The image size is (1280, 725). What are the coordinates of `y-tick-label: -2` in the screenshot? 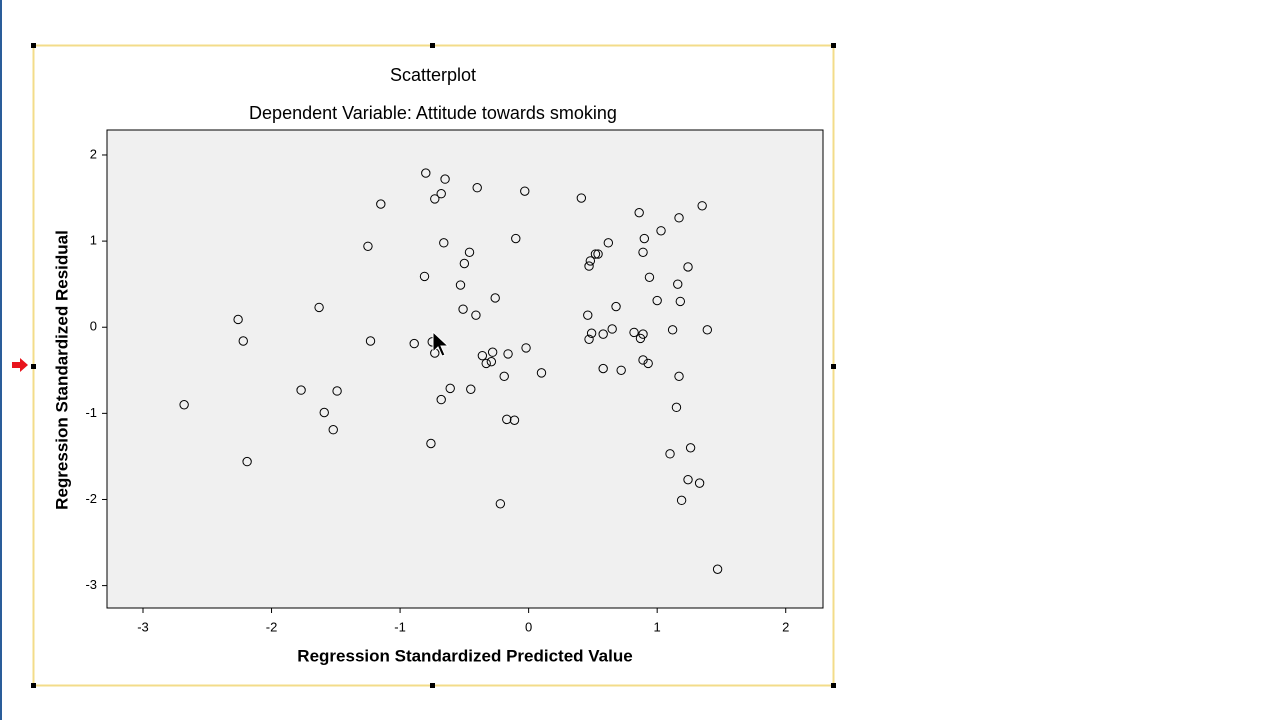 It's located at (91, 498).